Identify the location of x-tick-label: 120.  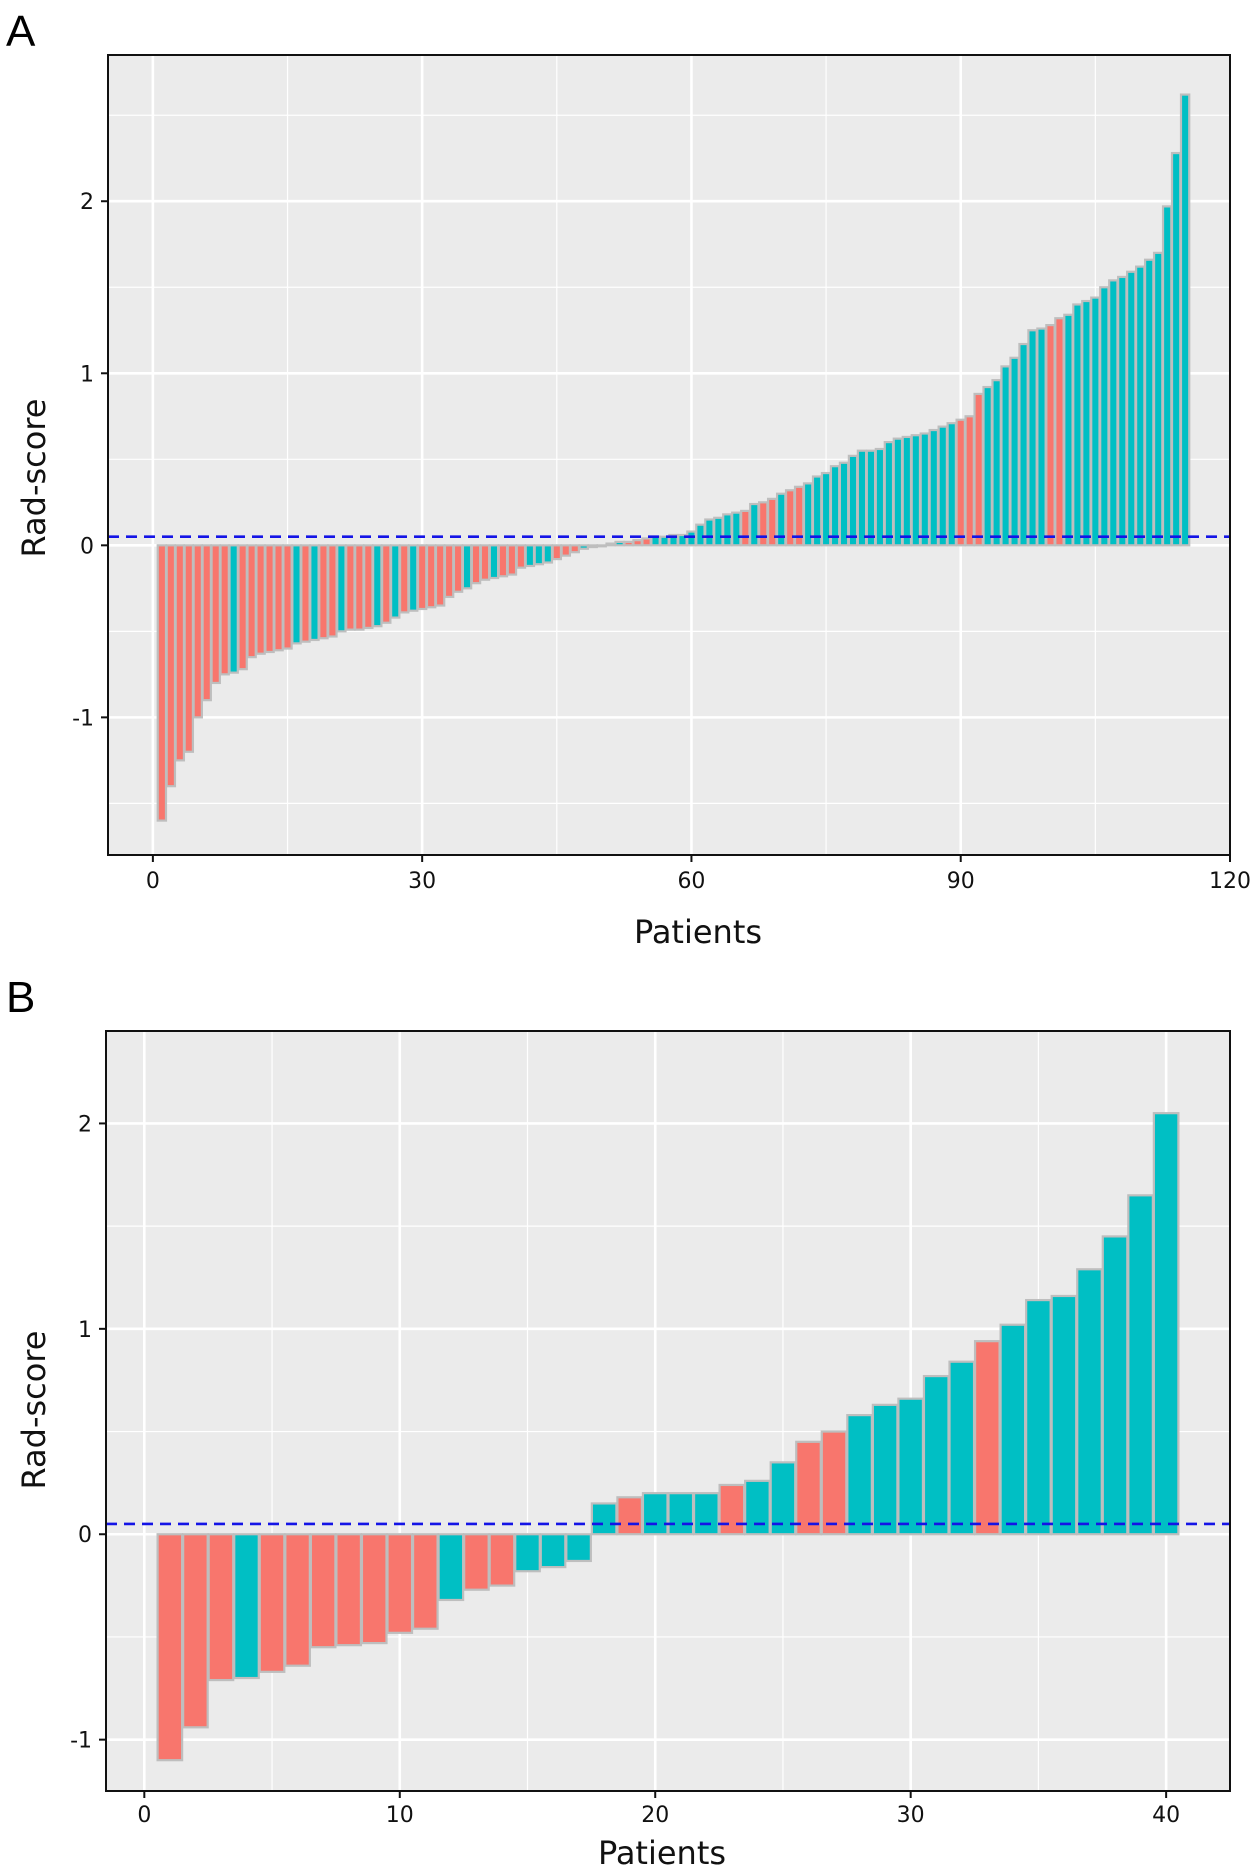
(1230, 881).